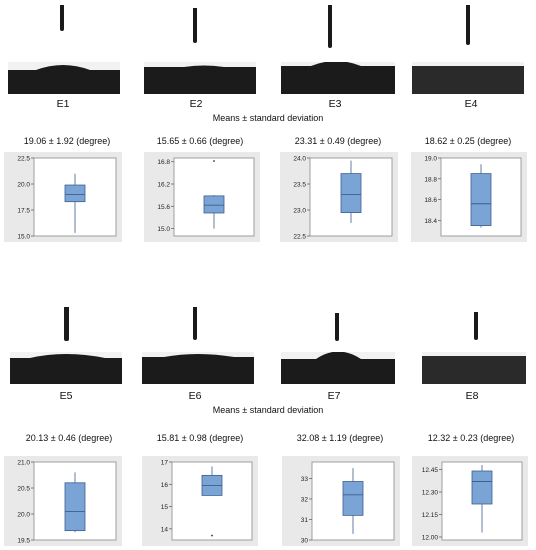  Describe the element at coordinates (430, 493) in the screenshot. I see `y-tick-label: 12.30` at that location.